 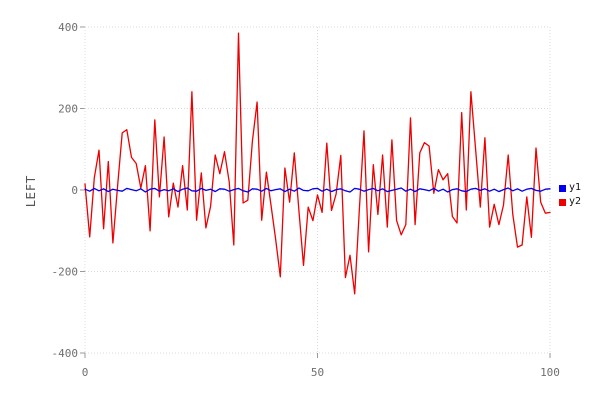 I want to click on legend-label-y1: y1, so click(x=575, y=187).